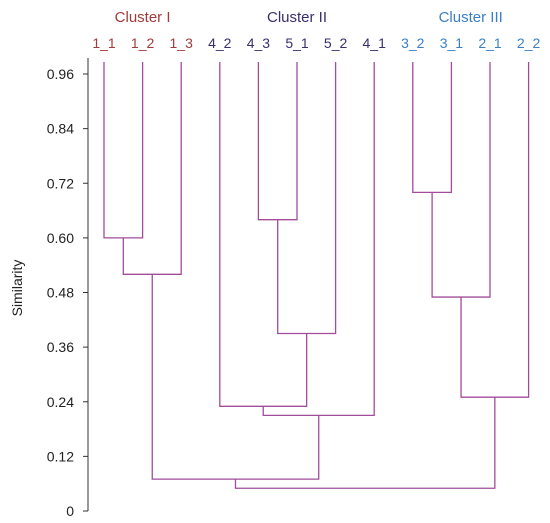 This screenshot has height=523, width=550. What do you see at coordinates (143, 43) in the screenshot?
I see `leaf-label: 1_2` at bounding box center [143, 43].